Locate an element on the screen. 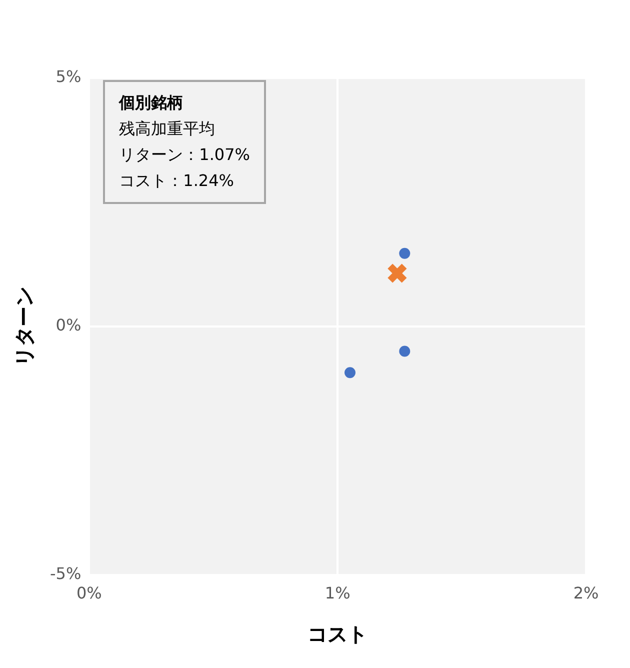 The height and width of the screenshot is (668, 630). annotation: リターン：1.07% is located at coordinates (184, 155).